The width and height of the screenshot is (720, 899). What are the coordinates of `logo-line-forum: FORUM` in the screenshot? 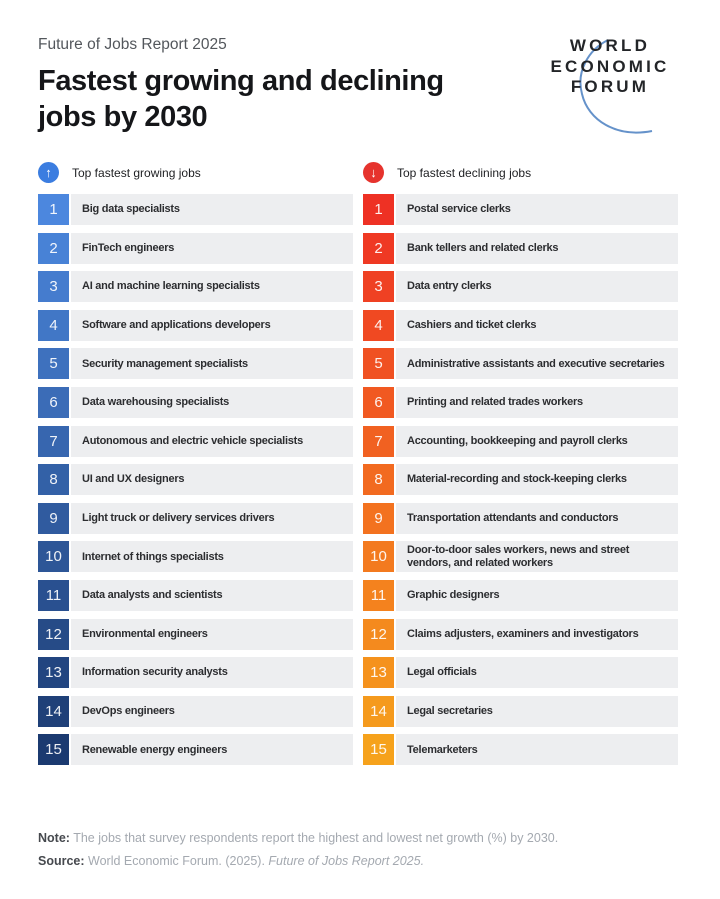 It's located at (610, 86).